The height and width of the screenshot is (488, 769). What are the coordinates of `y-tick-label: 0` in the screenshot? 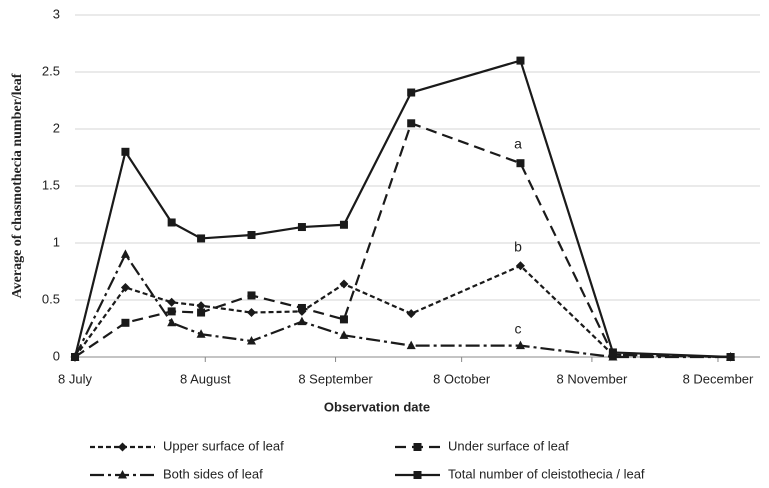 It's located at (56, 355).